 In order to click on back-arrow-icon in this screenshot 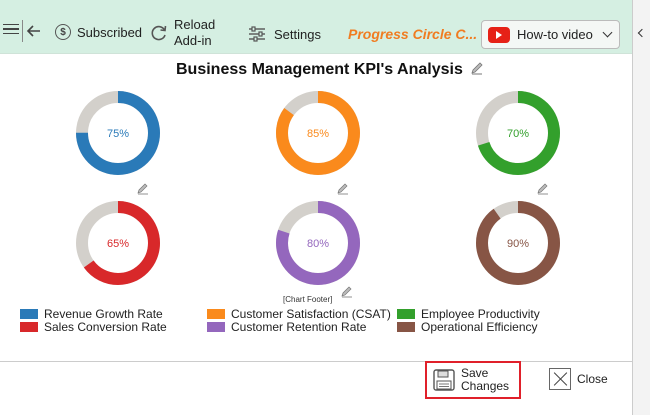, I will do `click(34, 31)`.